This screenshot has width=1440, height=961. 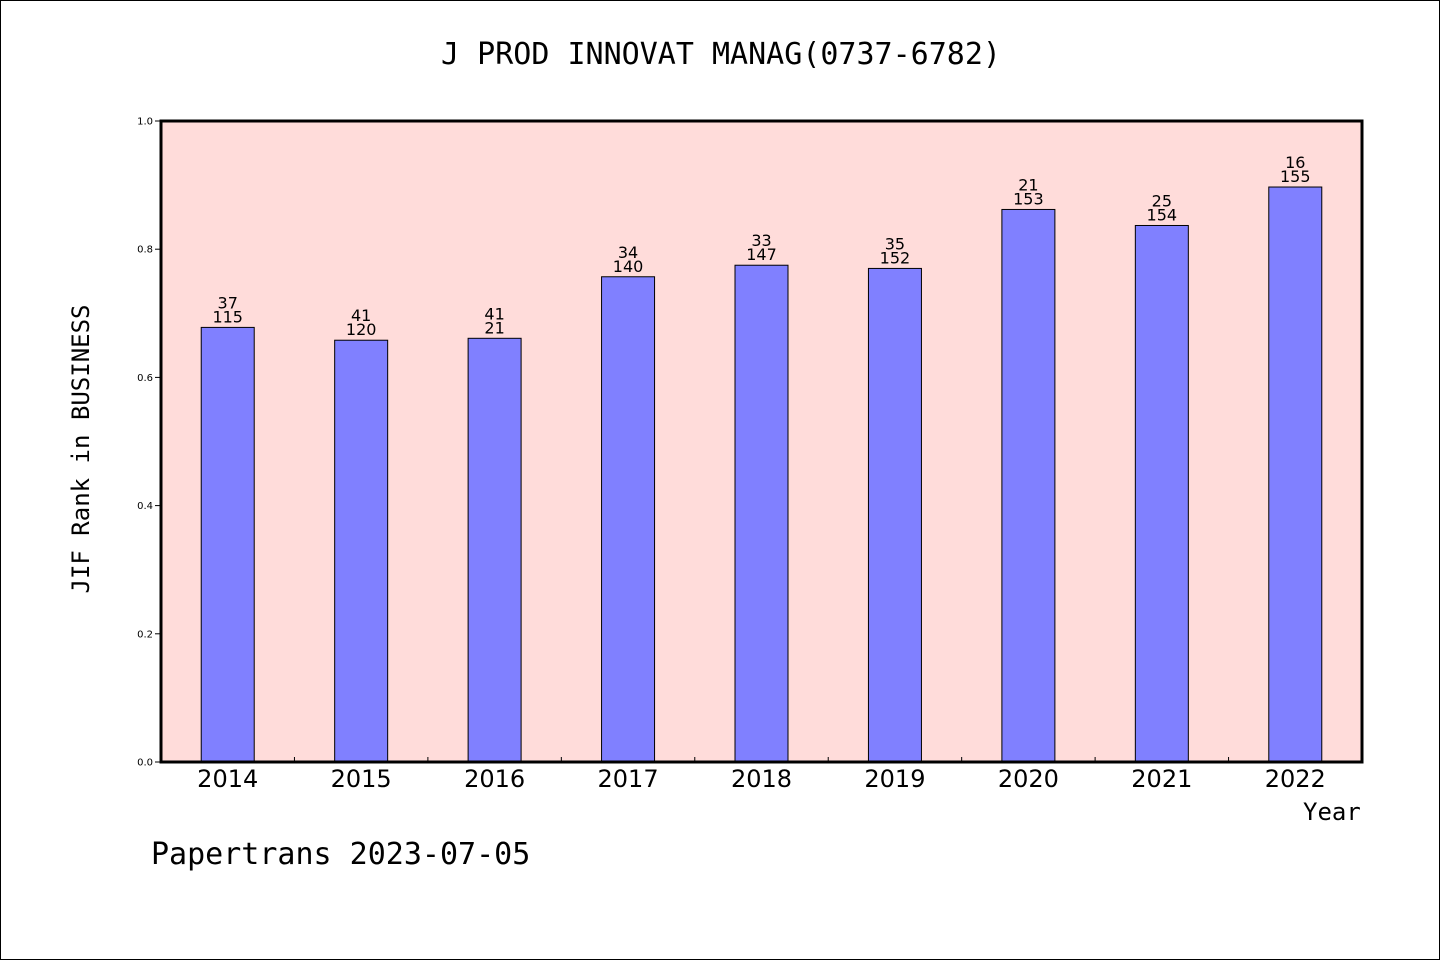 What do you see at coordinates (1332, 812) in the screenshot?
I see `x-axis-label: Year` at bounding box center [1332, 812].